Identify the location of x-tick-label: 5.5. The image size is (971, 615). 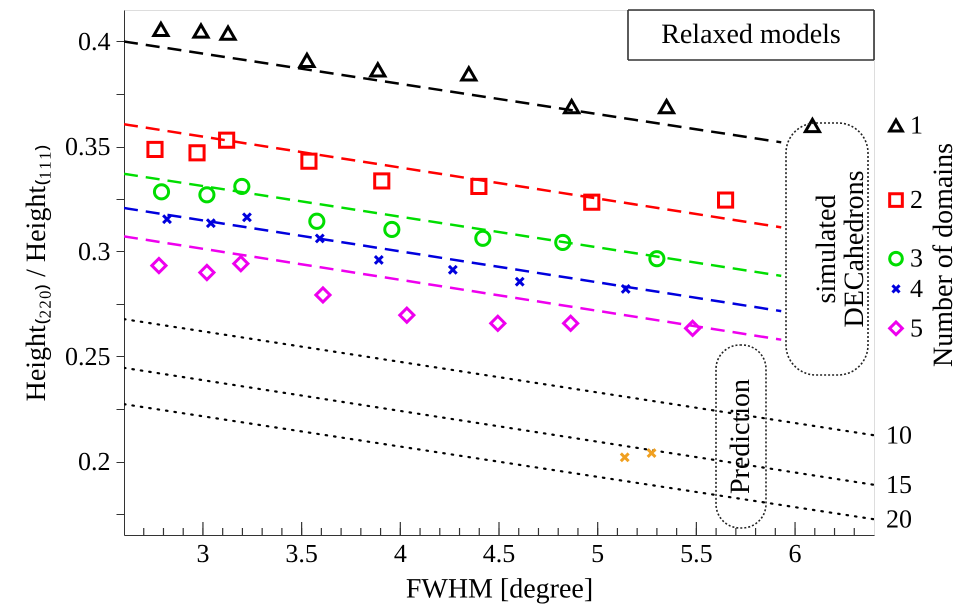
(696, 553).